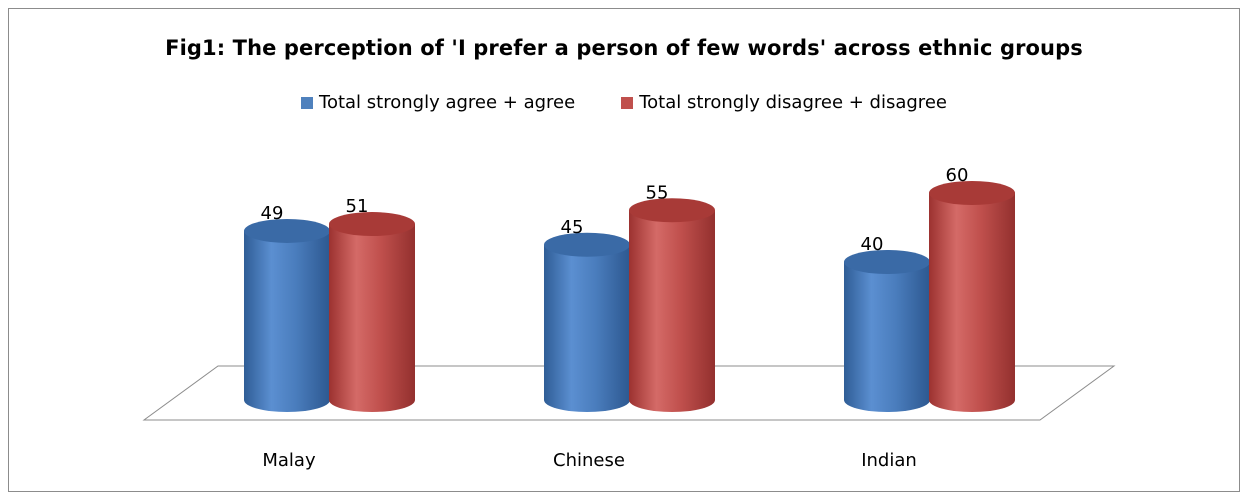 This screenshot has width=1248, height=500. What do you see at coordinates (572, 227) in the screenshot?
I see `data-label: 45` at bounding box center [572, 227].